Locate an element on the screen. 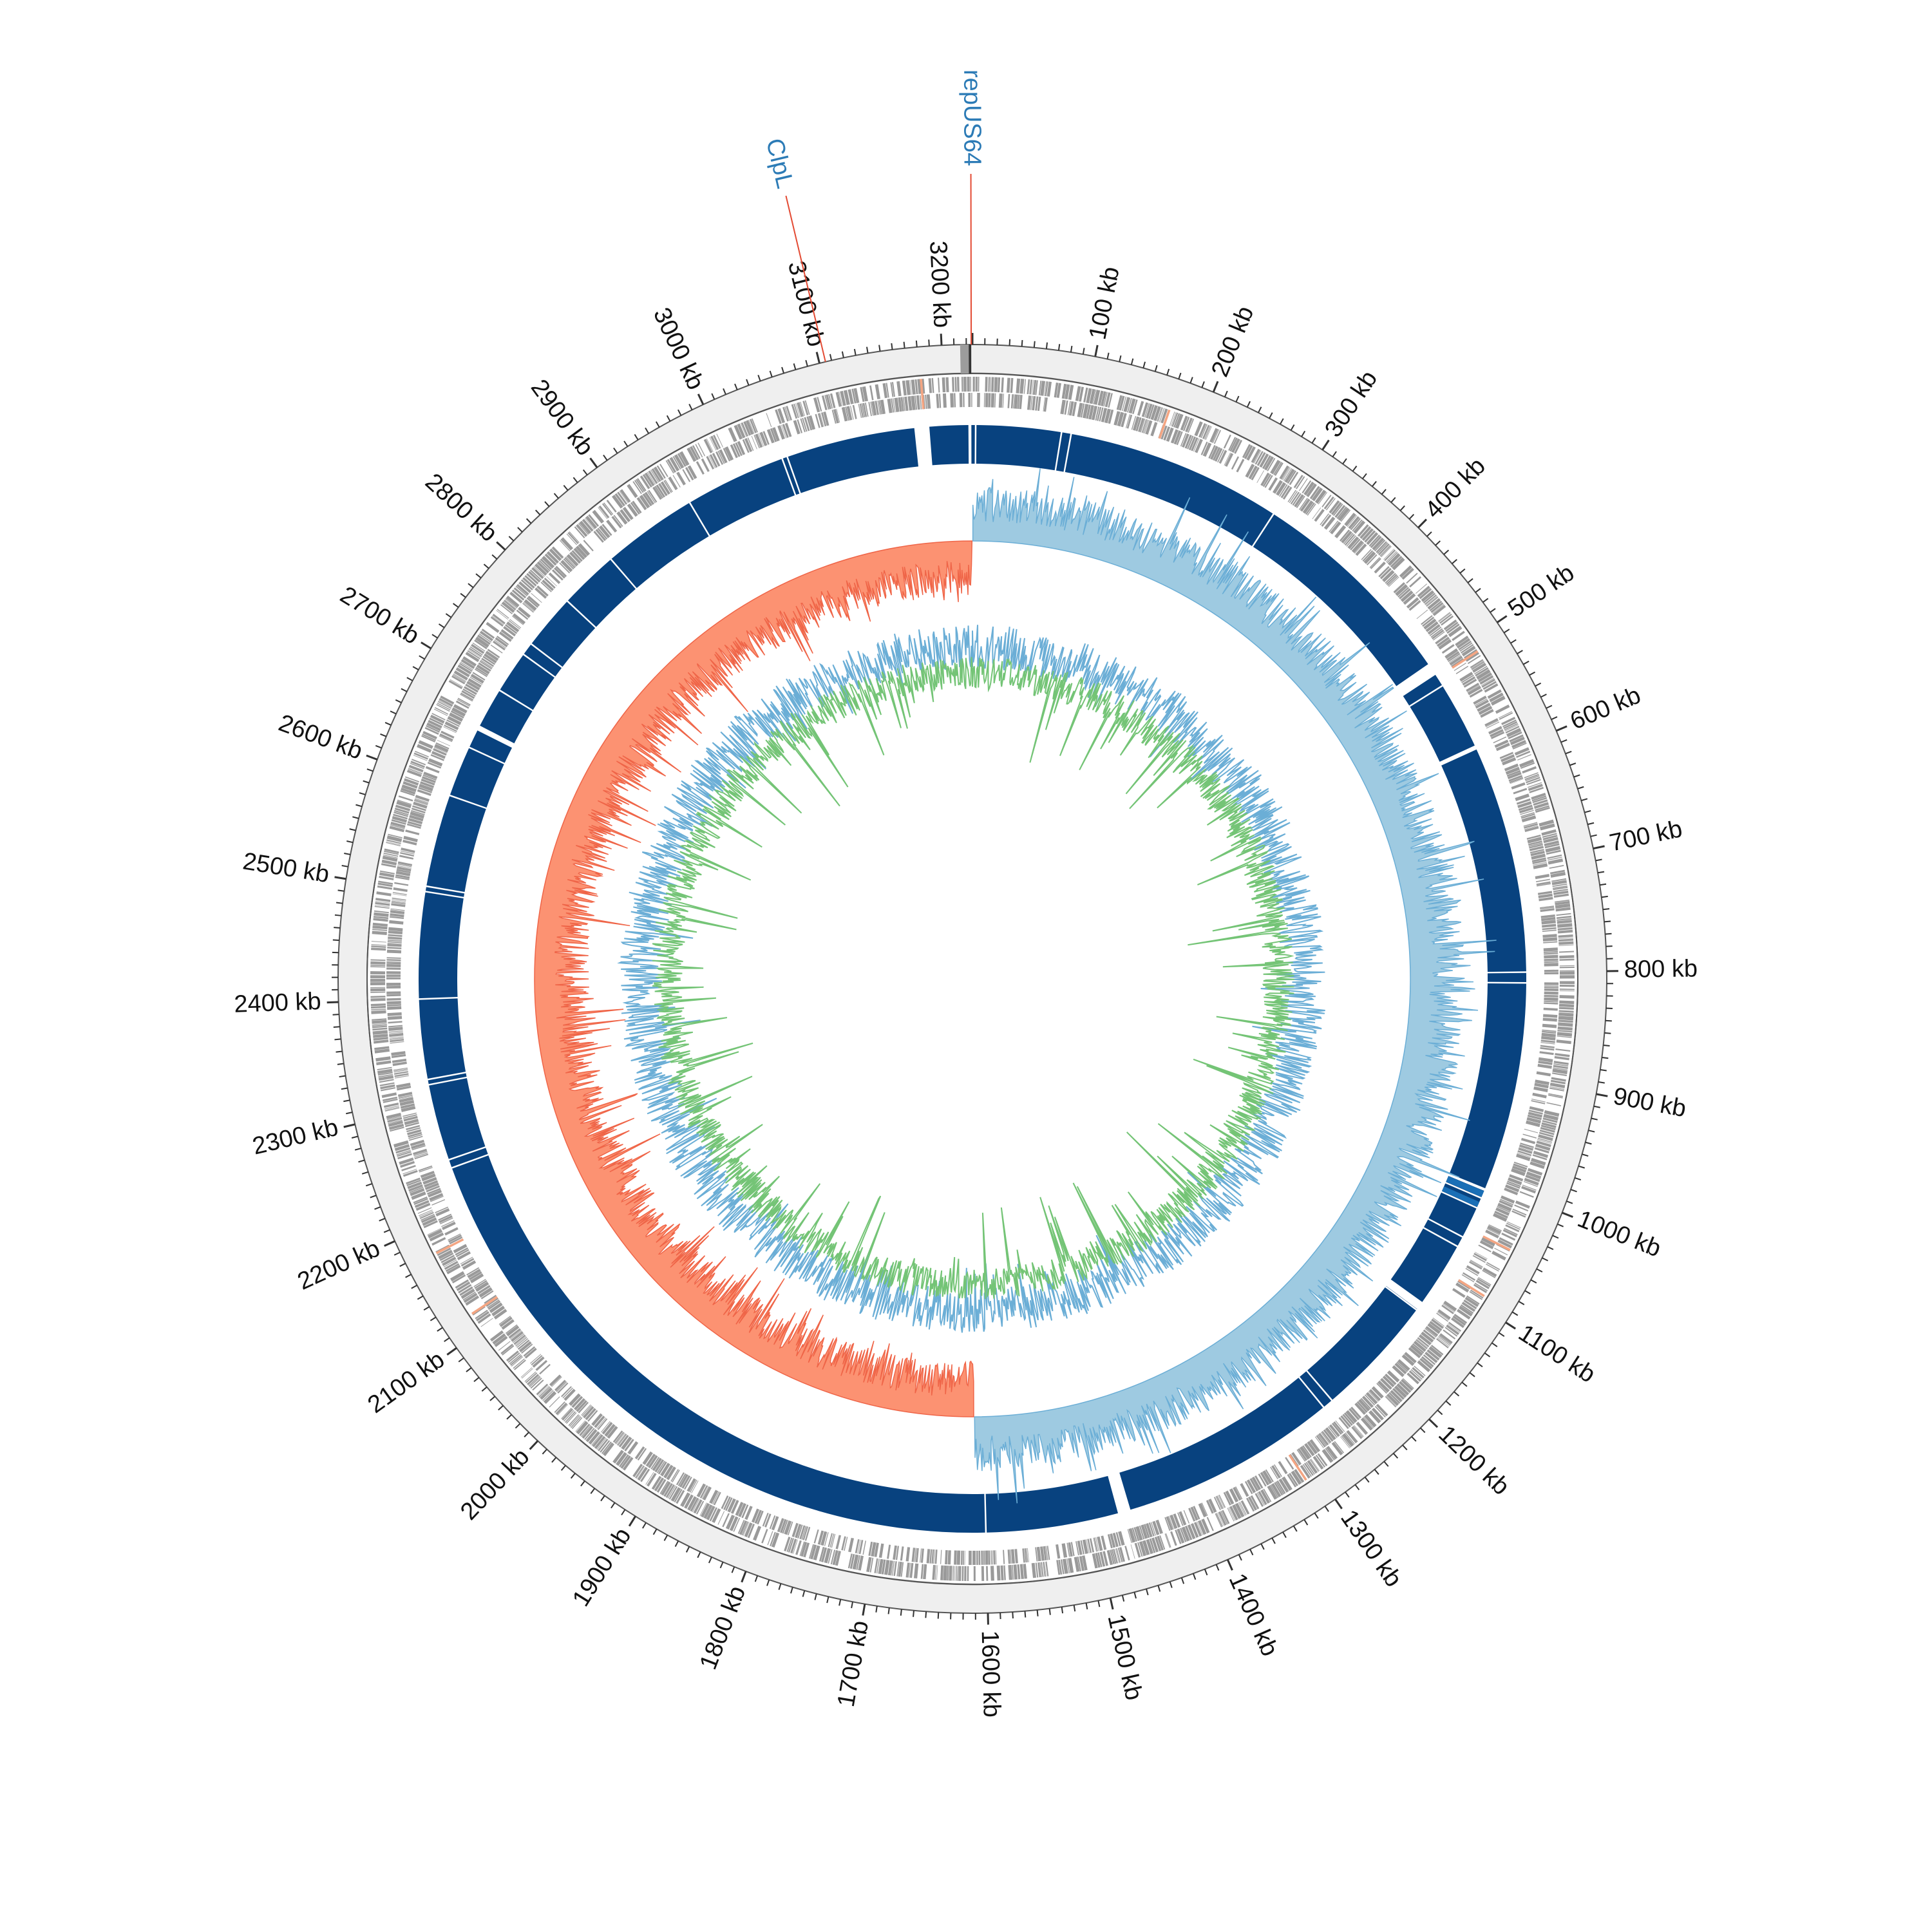 This screenshot has height=1932, width=1932. gene-label-leader is located at coordinates (971, 259).